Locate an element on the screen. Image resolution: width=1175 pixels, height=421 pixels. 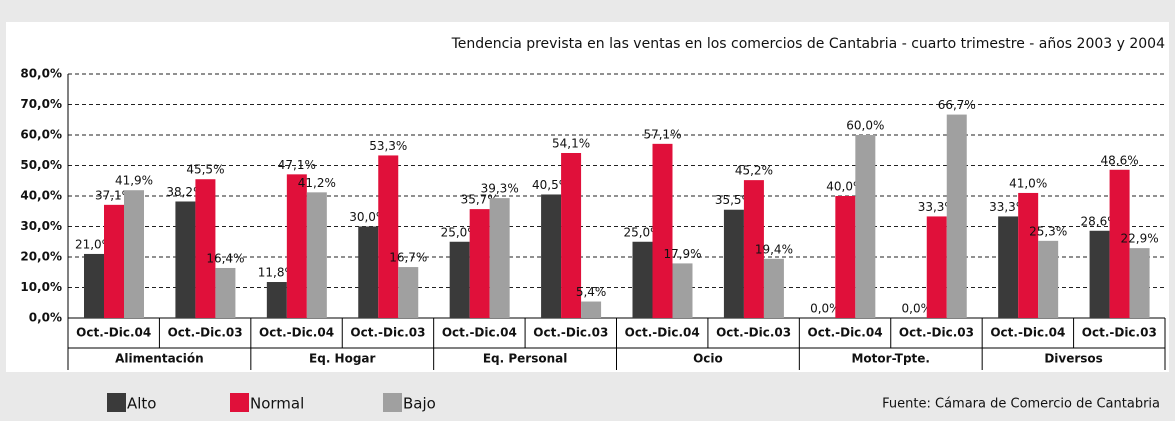
y-tick-label: 60,0% is located at coordinates (41, 135).